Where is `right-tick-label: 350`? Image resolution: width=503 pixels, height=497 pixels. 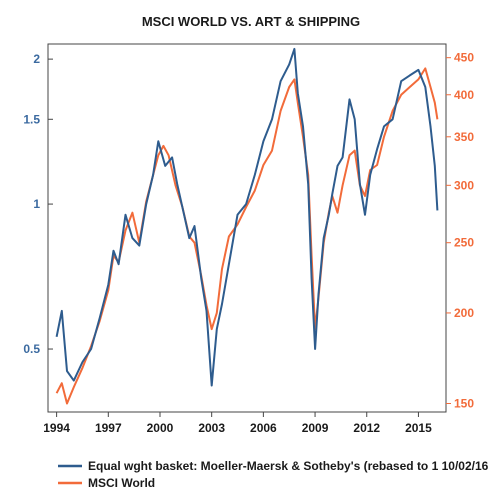 right-tick-label: 350 is located at coordinates (464, 137).